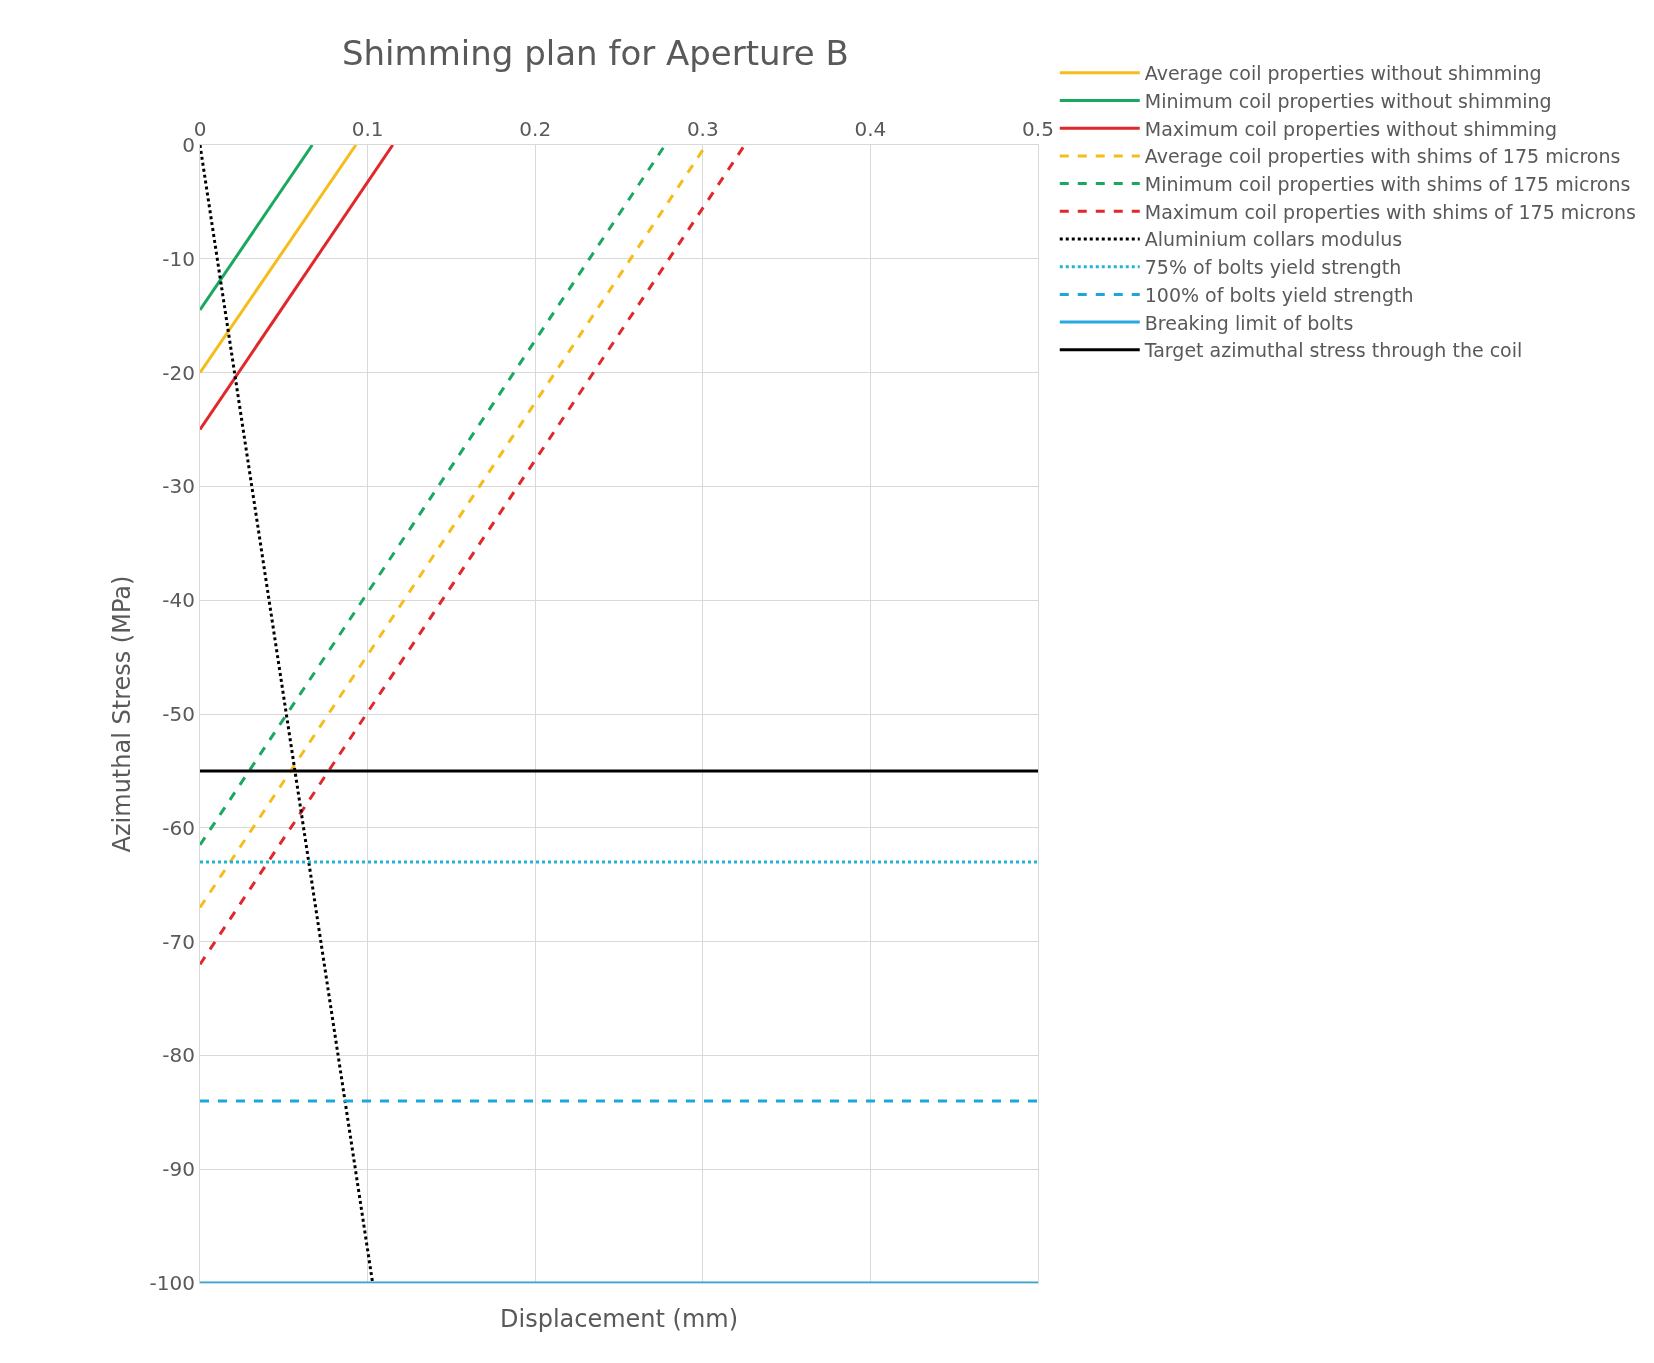 This screenshot has height=1363, width=1654. I want to click on y-tick-label: -50, so click(178, 714).